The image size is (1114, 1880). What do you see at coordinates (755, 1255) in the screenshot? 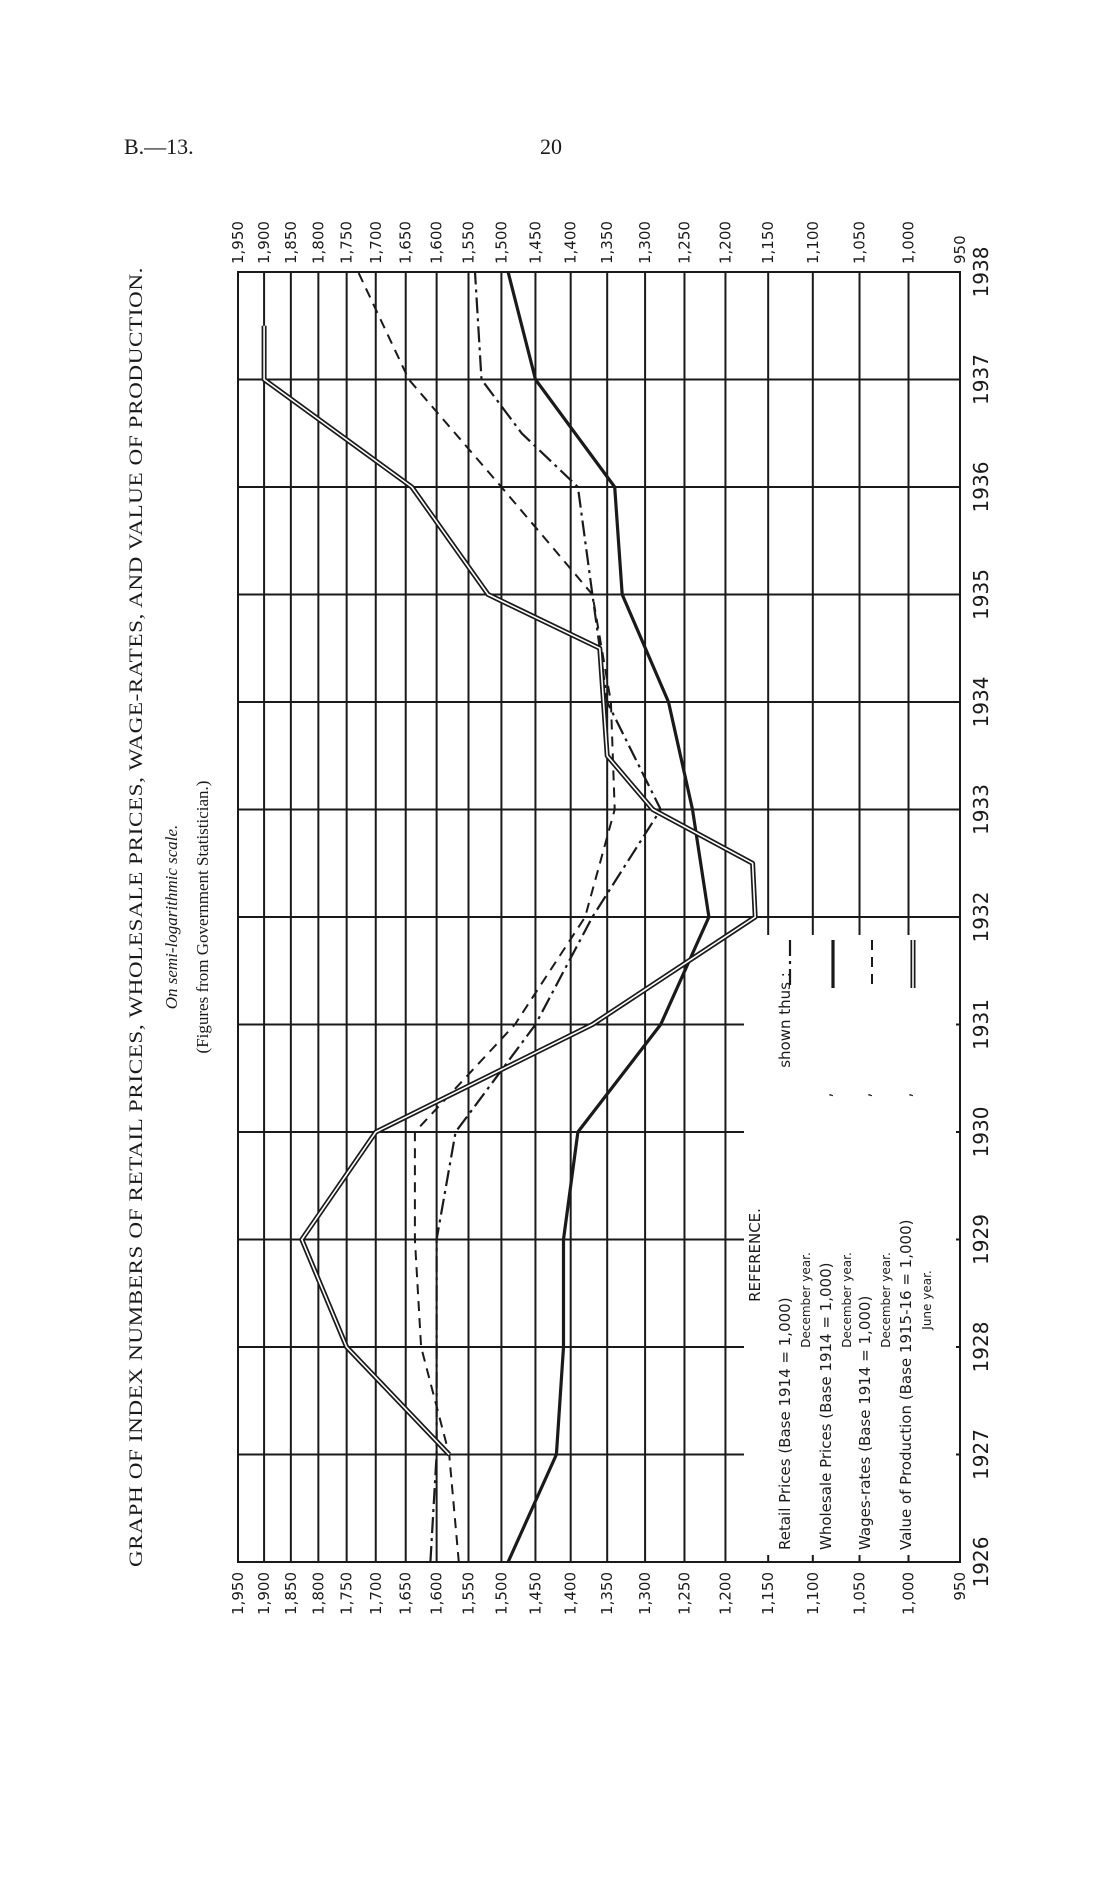
I see `legend-heading: REFERENCE.` at bounding box center [755, 1255].